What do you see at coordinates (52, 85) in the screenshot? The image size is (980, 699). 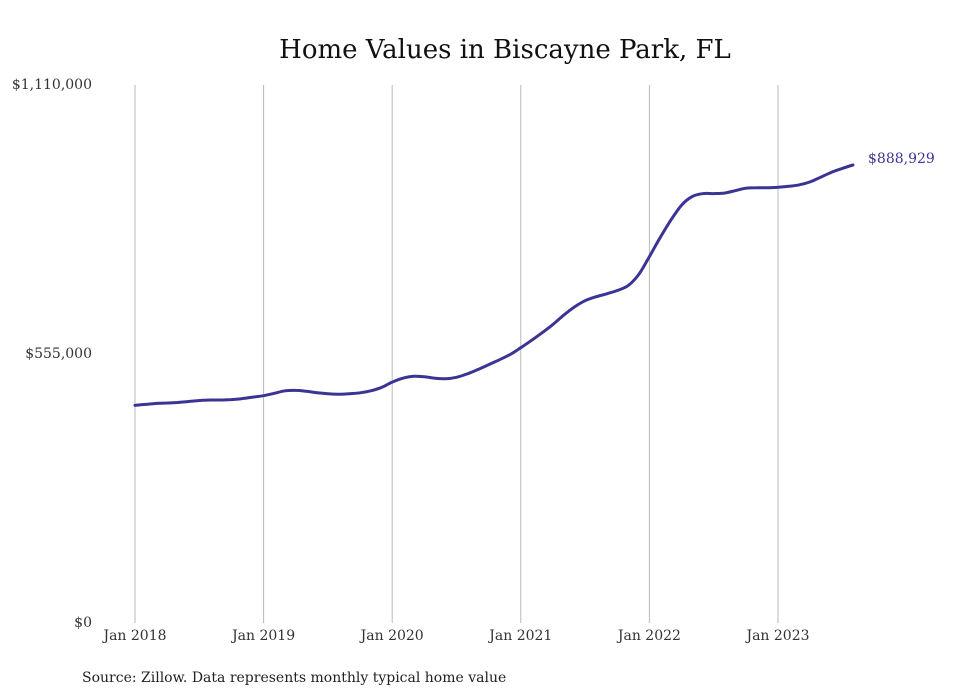 I see `y-tick-label: $1,110,000` at bounding box center [52, 85].